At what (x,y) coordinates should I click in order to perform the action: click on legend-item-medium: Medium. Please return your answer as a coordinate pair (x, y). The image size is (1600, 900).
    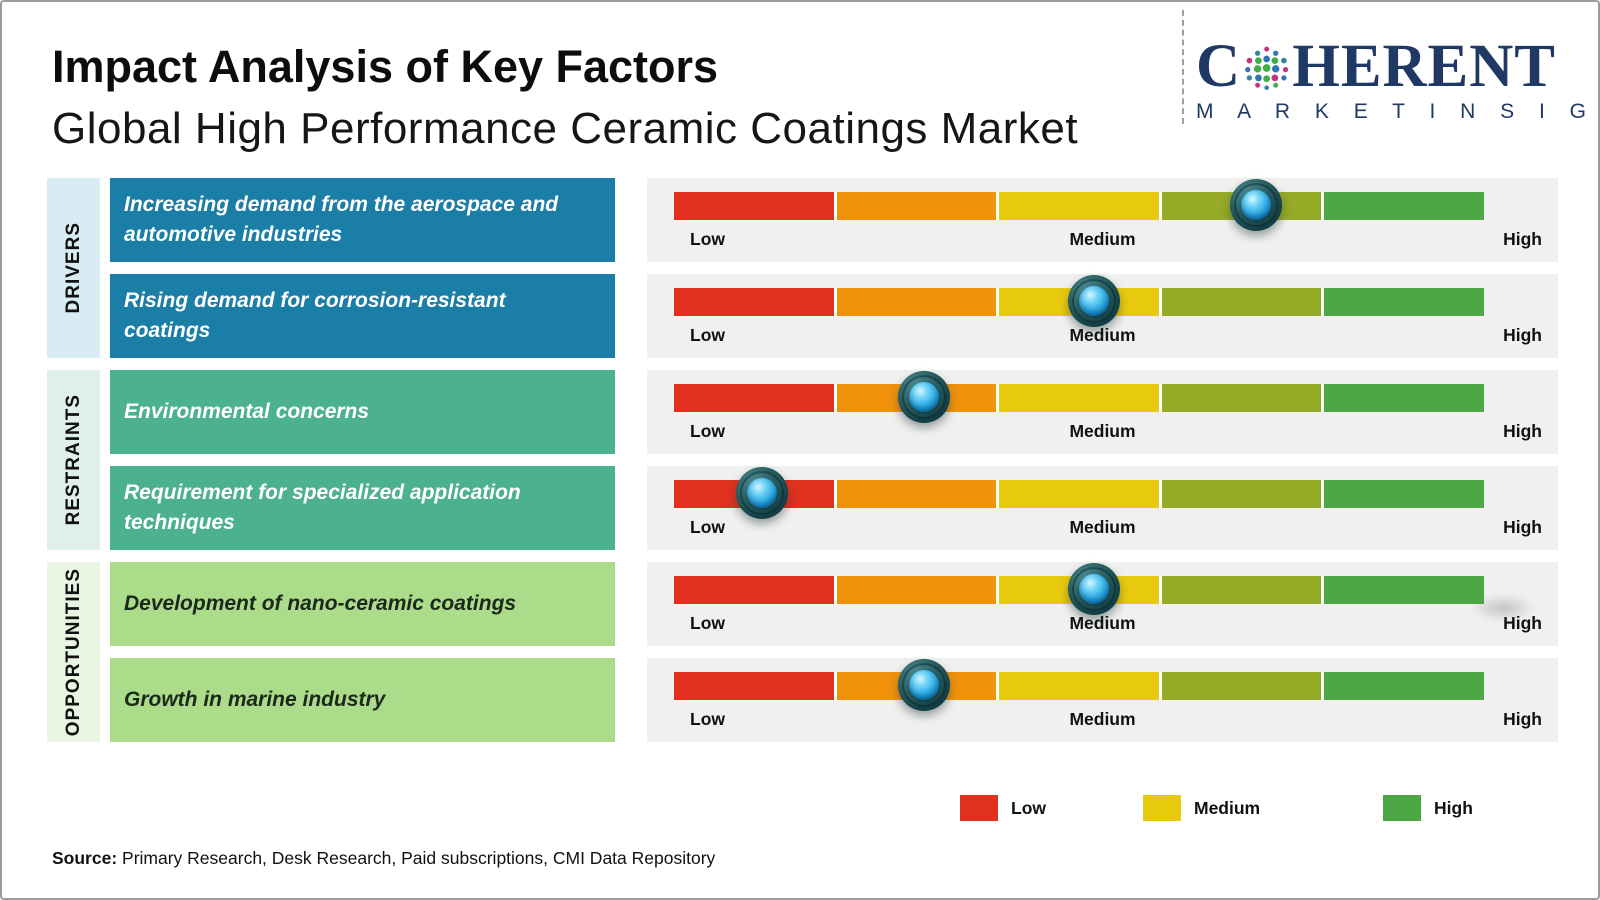
    Looking at the image, I should click on (1201, 808).